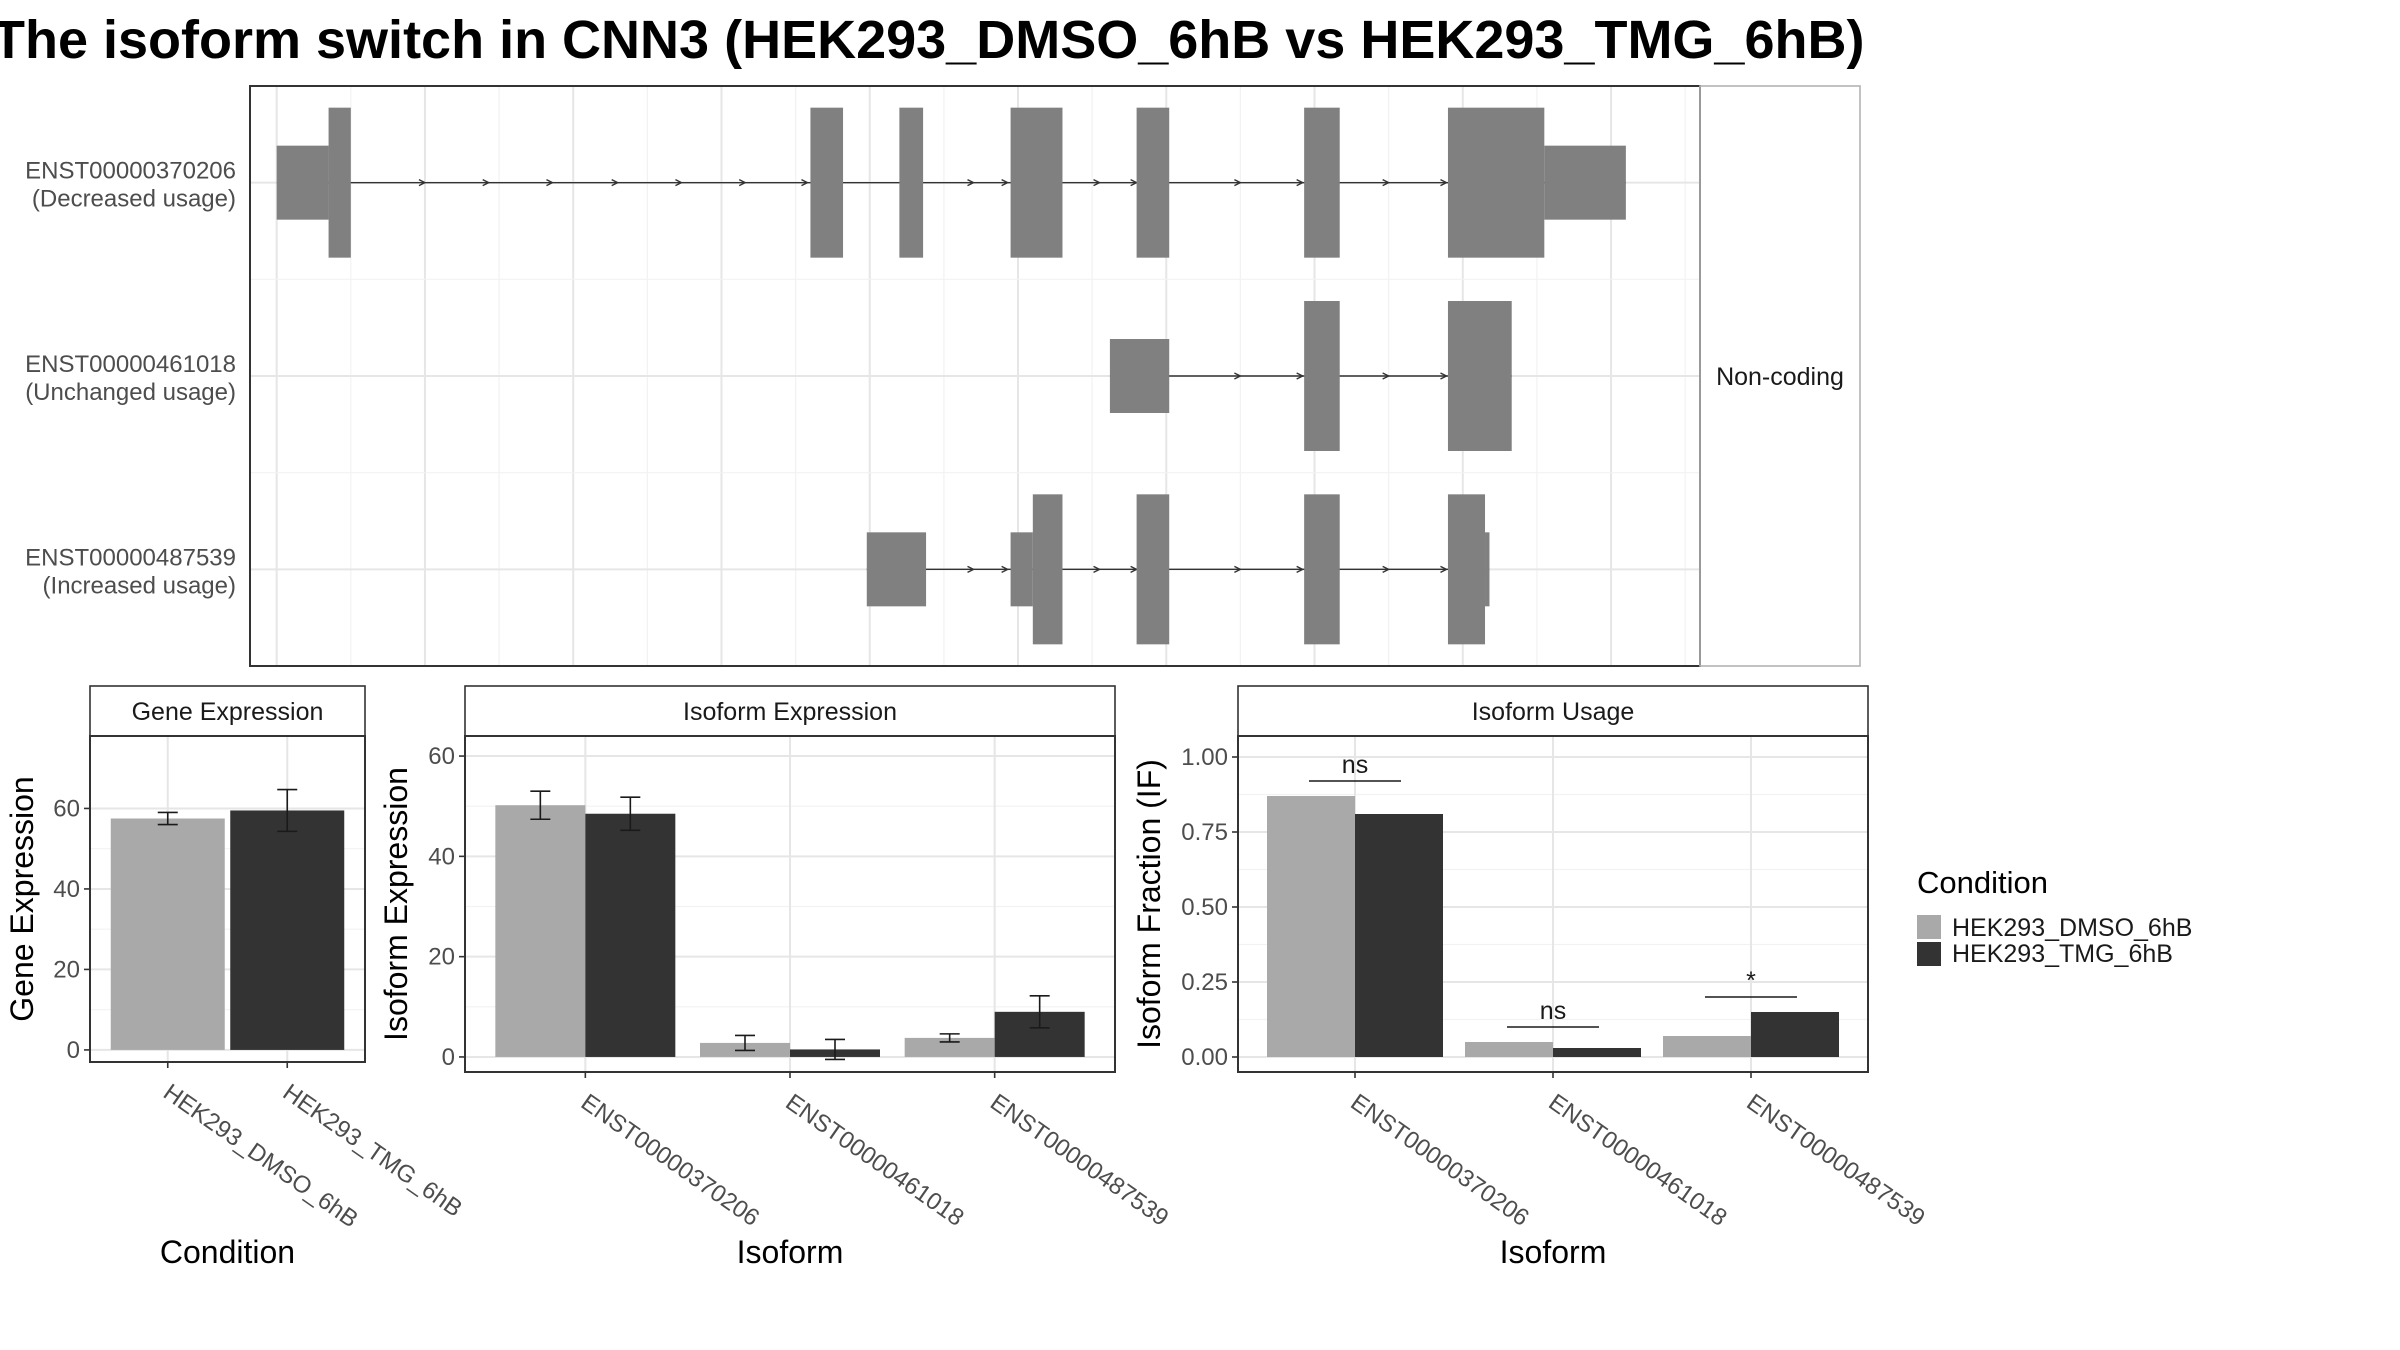  Describe the element at coordinates (1178, 569) in the screenshot. I see `transcript-ENST00000487539` at that location.